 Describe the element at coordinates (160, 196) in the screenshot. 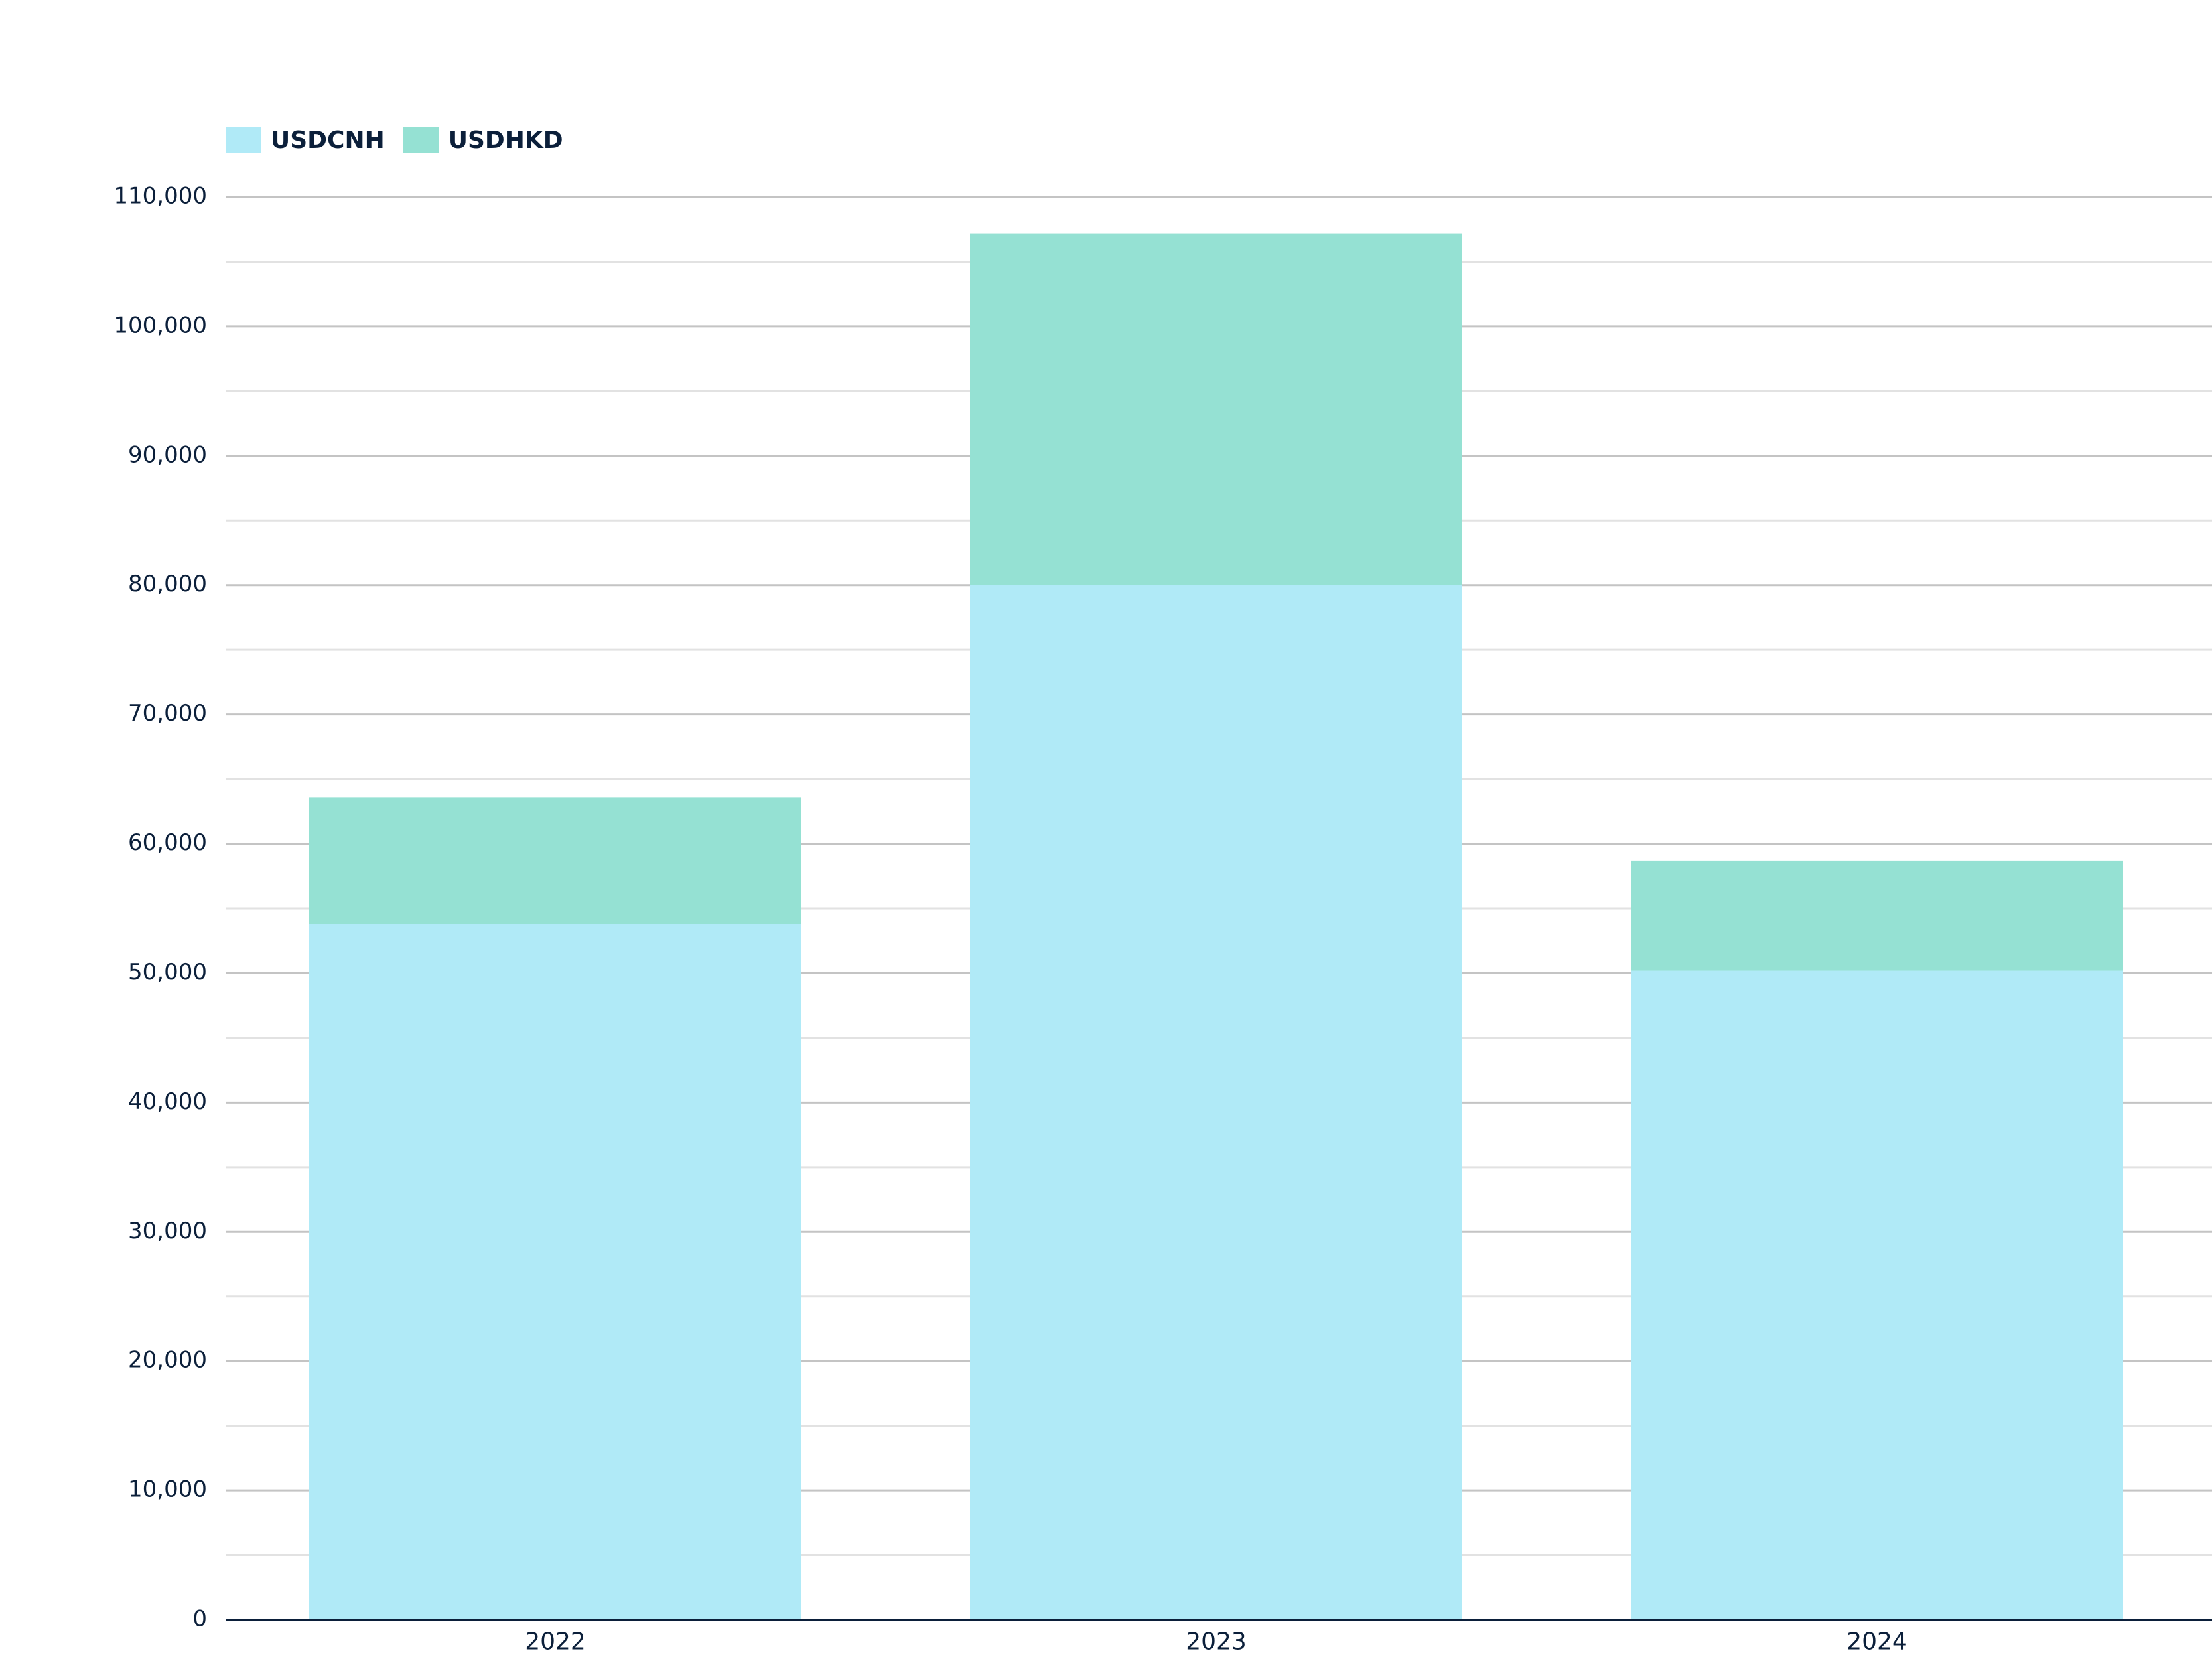

I see `y-tick-label: 110,000` at that location.